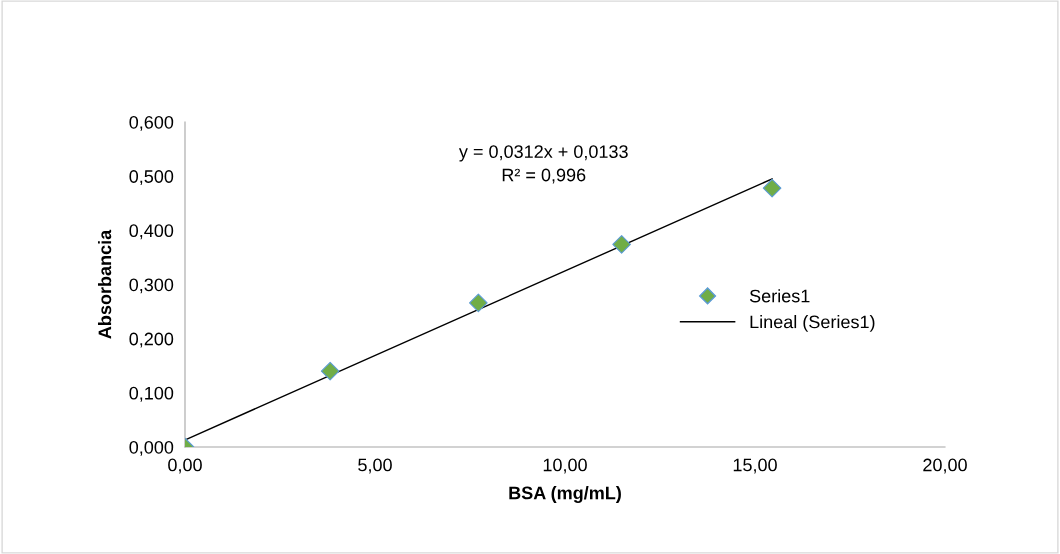  I want to click on y-tick-label: 0,000, so click(151, 448).